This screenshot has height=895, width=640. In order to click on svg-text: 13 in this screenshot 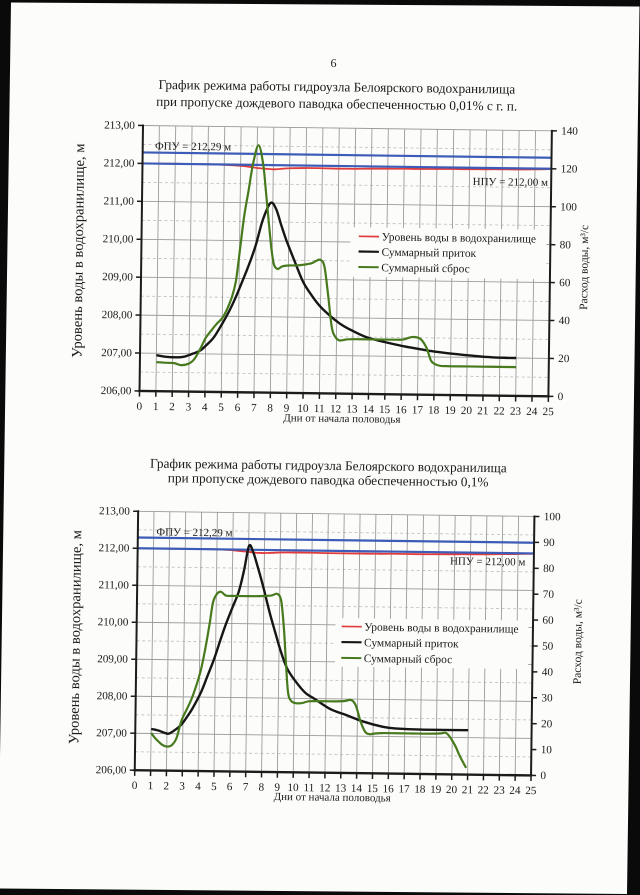, I will do `click(341, 789)`.